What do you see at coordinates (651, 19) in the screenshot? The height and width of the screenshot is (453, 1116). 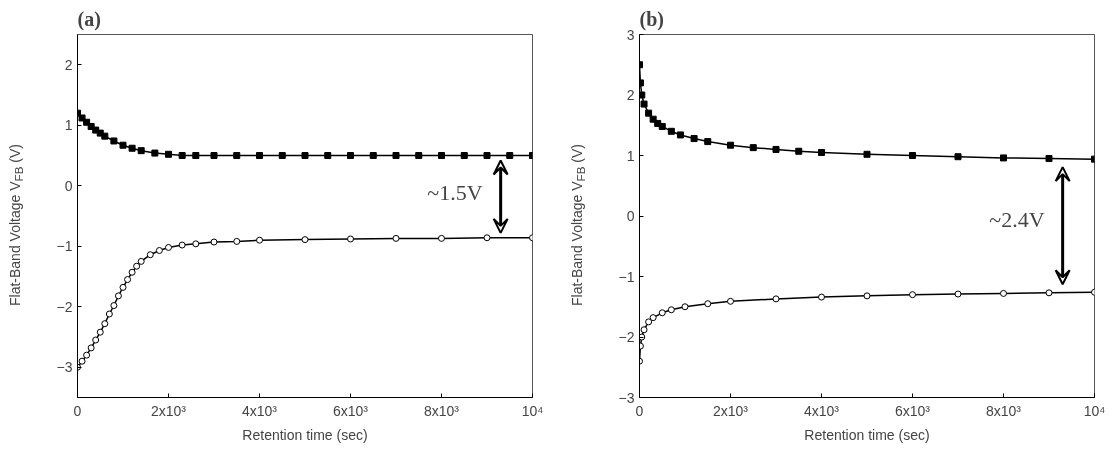 I see `chart-title: (b)` at bounding box center [651, 19].